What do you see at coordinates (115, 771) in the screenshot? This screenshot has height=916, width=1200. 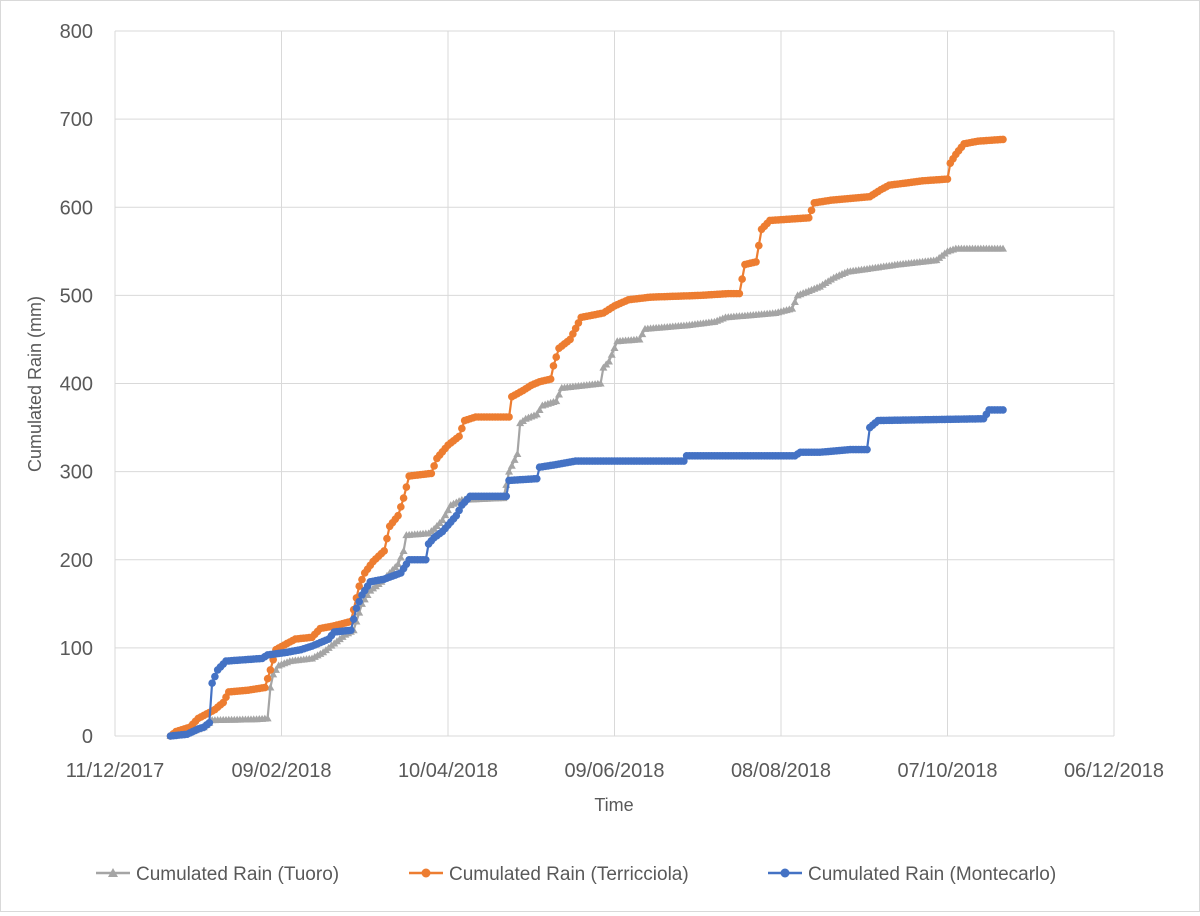 I see `x-tick-label: 11/12/2017` at bounding box center [115, 771].